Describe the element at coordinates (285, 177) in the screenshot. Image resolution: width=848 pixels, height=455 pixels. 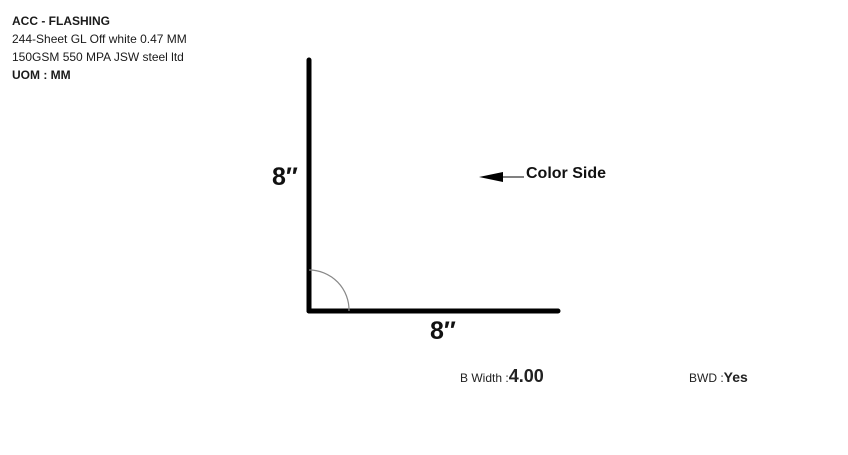
I see `vertical-dimension-label: 8″` at that location.